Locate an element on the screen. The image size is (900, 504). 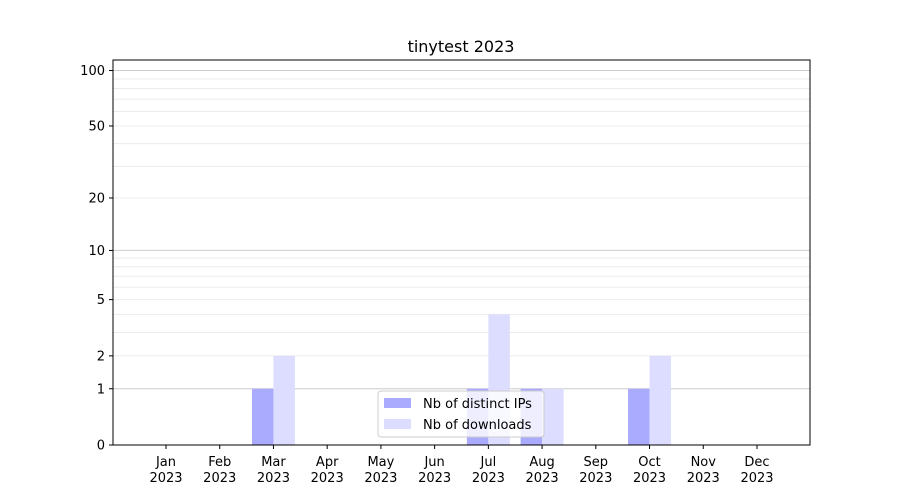
x-tick-label-month: Apr is located at coordinates (327, 462).